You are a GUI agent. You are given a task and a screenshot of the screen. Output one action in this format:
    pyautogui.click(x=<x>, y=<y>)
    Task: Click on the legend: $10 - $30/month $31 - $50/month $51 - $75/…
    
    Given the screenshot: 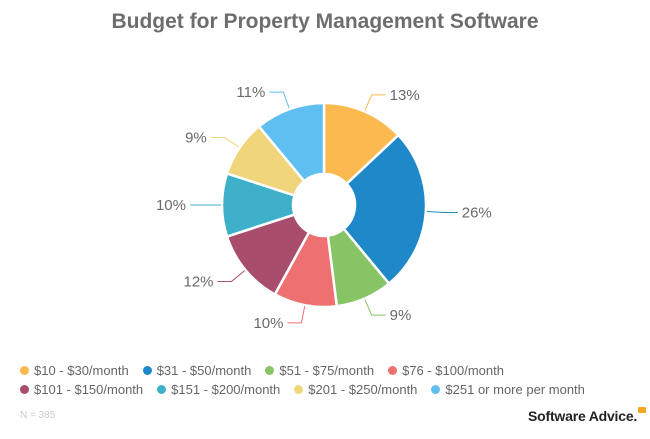 What is the action you would take?
    pyautogui.click(x=330, y=380)
    